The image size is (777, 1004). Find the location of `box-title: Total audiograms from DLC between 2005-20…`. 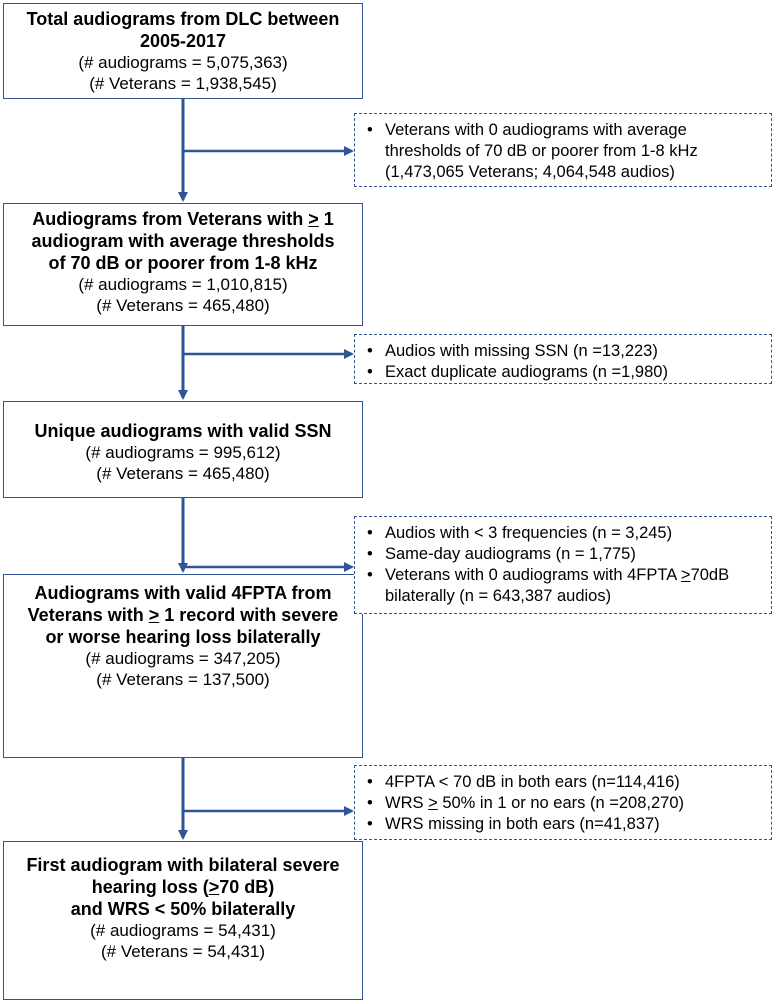

box-title: Total audiograms from DLC between 2005-20… is located at coordinates (183, 30).